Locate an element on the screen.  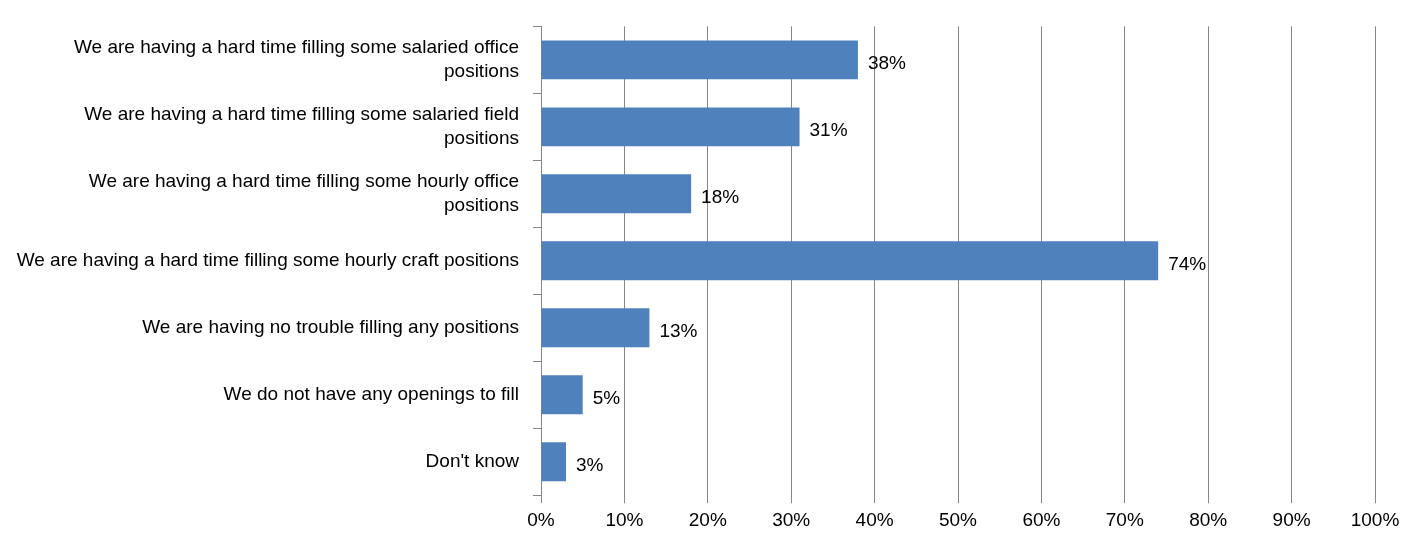
x-tick-label: 50% is located at coordinates (958, 519).